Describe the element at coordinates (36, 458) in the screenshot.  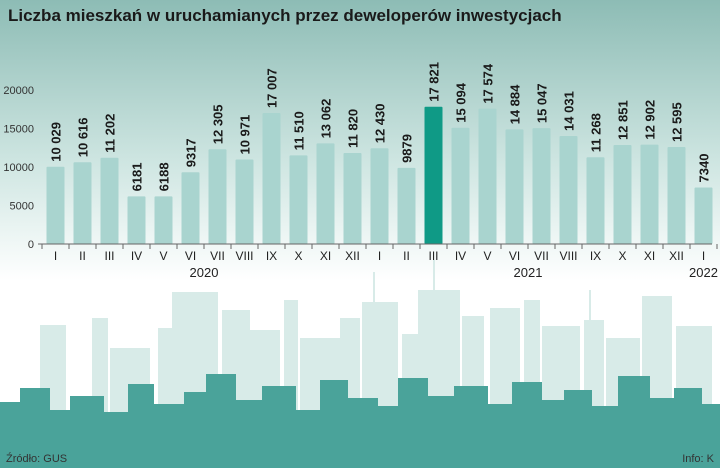
I see `source-note: Źródło: GUS` at that location.